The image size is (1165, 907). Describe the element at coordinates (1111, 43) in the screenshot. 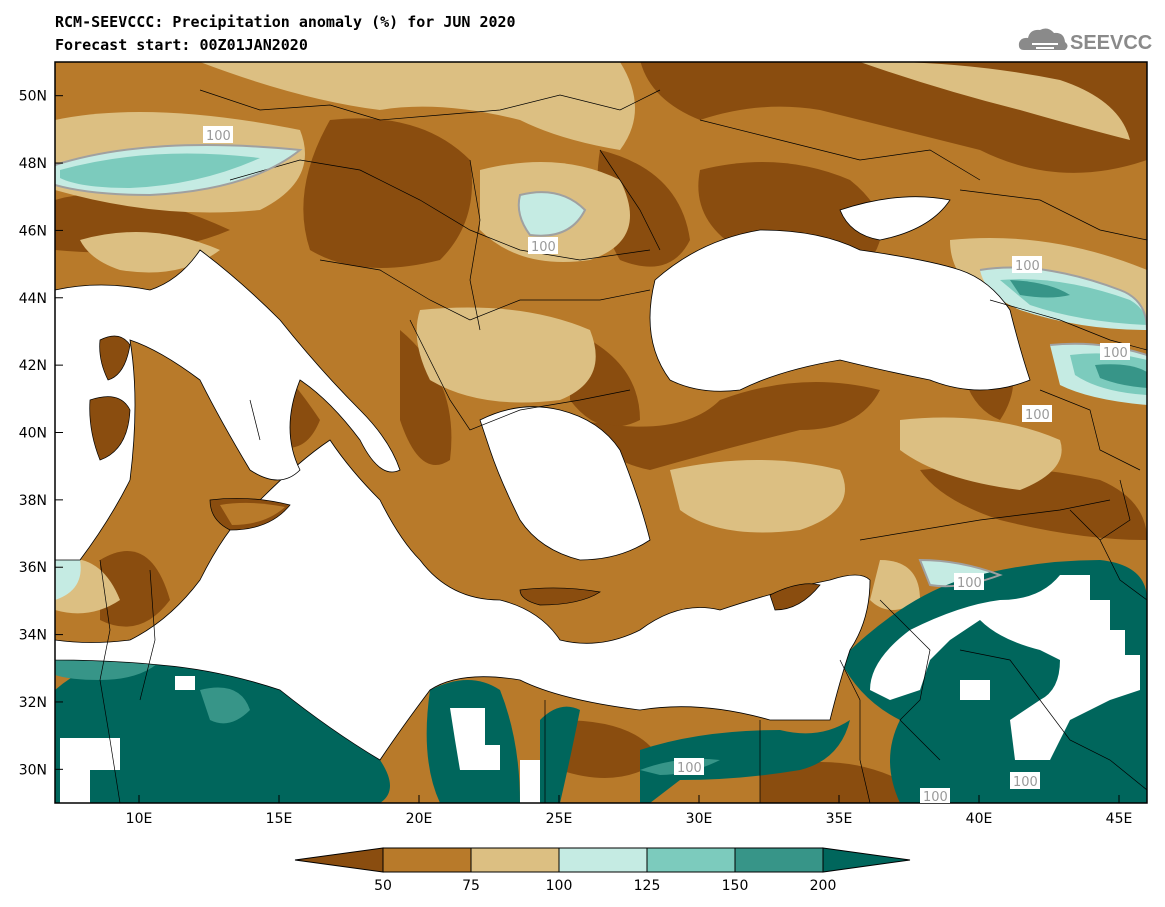

I see `logo-text: SEEVCCC` at that location.